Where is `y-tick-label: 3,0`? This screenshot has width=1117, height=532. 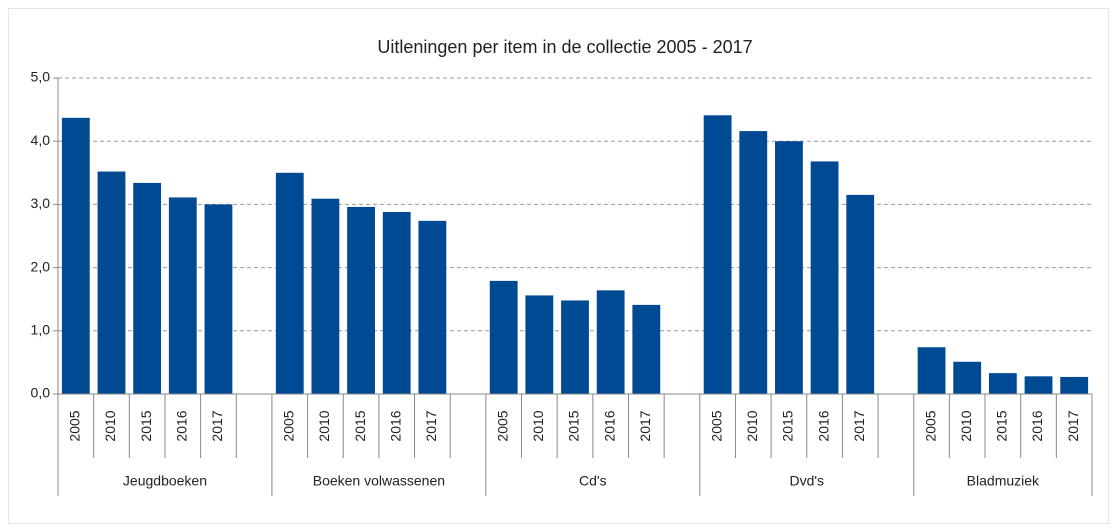 y-tick-label: 3,0 is located at coordinates (41, 203).